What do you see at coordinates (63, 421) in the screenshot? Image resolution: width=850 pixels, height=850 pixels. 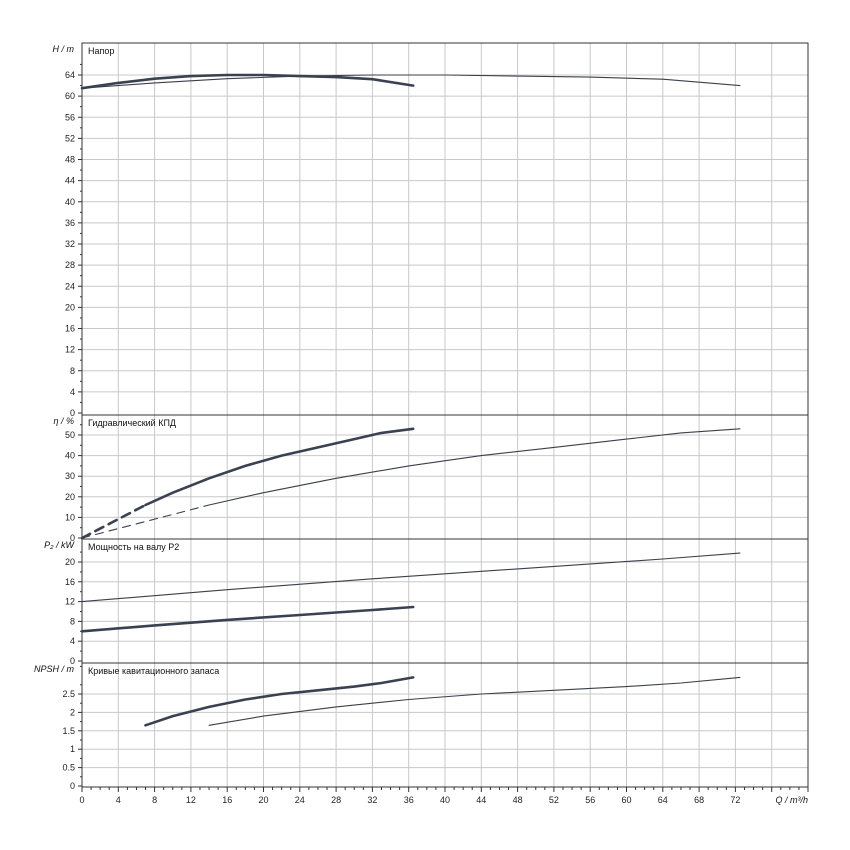 I see `y-axis-label: η / %` at bounding box center [63, 421].